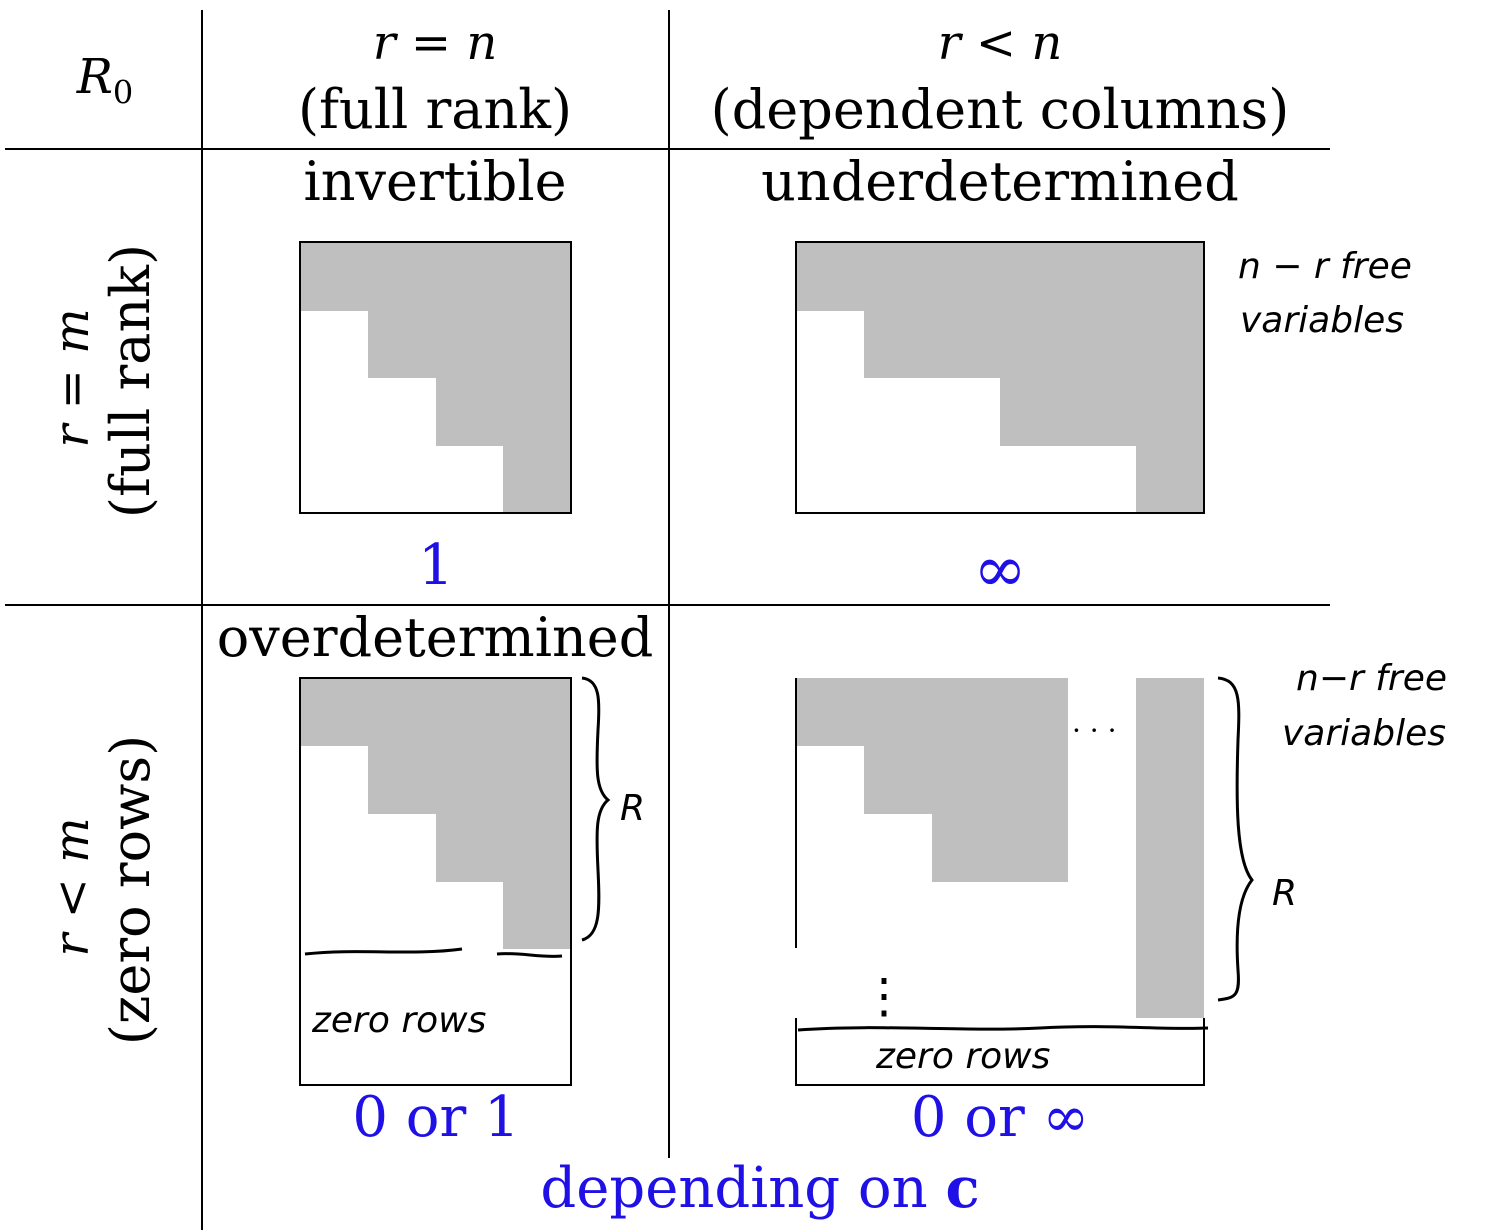 This screenshot has height=1230, width=1491. Describe the element at coordinates (884, 996) in the screenshot. I see `dots-vertical: ⋮` at that location.